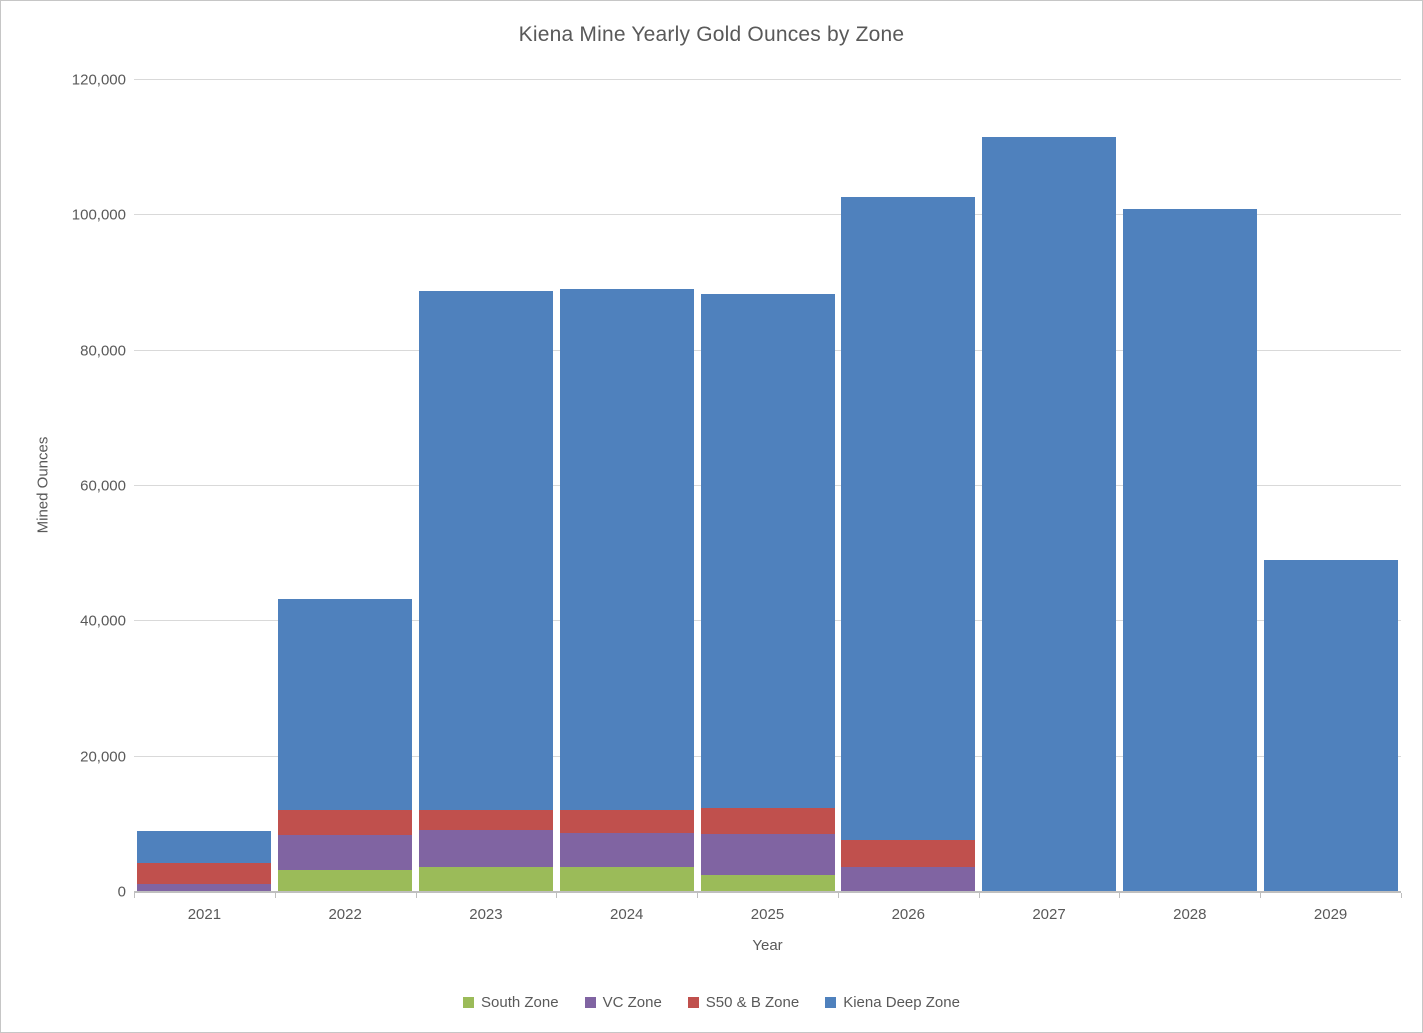 Image resolution: width=1423 pixels, height=1033 pixels. Describe the element at coordinates (908, 853) in the screenshot. I see `bar-segment-2026-s50-b-zone` at that location.